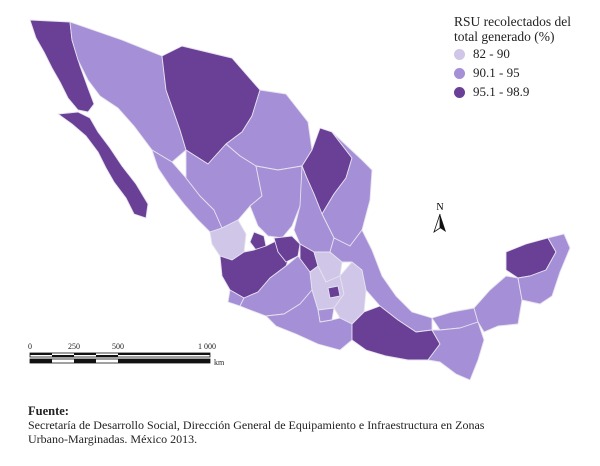 This screenshot has height=466, width=600. I want to click on scale-unit-label: km, so click(219, 362).